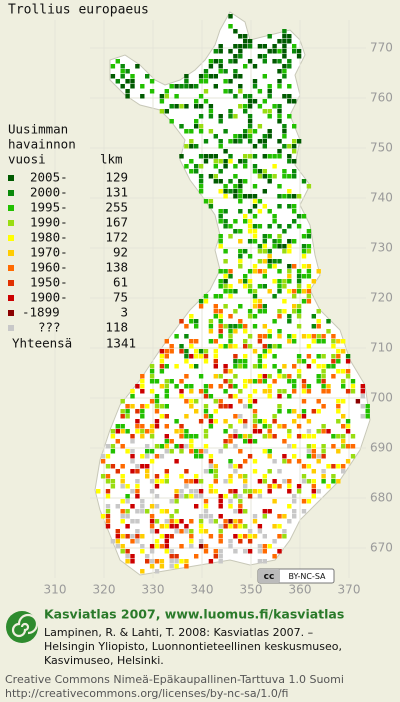 The width and height of the screenshot is (400, 702). What do you see at coordinates (49, 177) in the screenshot?
I see `legend-label: 2005-` at bounding box center [49, 177].